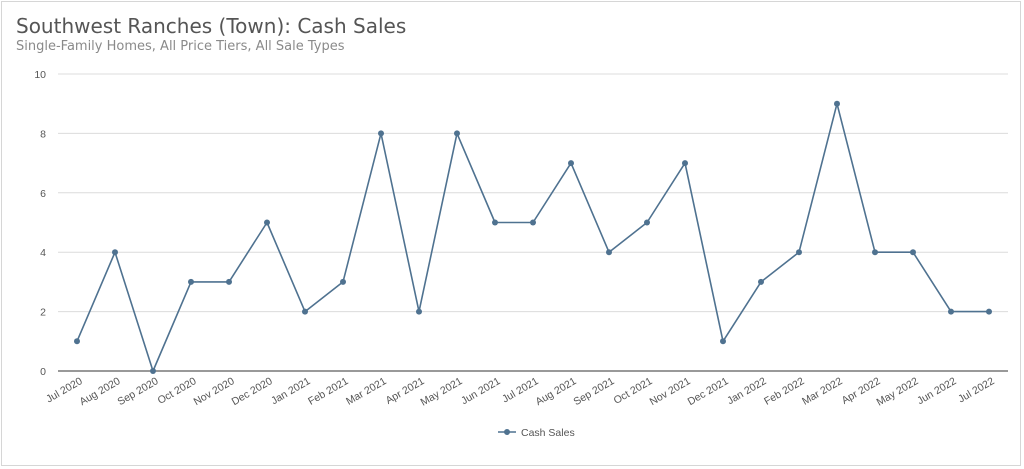  I want to click on x-tick-label: Nov 2020, so click(214, 391).